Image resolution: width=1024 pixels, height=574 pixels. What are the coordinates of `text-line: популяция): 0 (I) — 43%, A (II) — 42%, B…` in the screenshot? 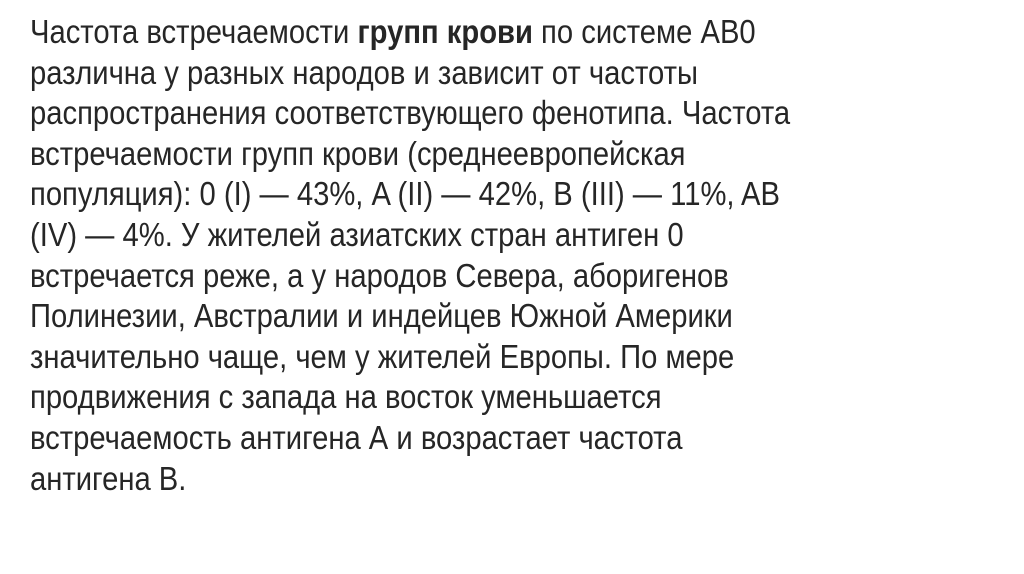 It's located at (405, 194).